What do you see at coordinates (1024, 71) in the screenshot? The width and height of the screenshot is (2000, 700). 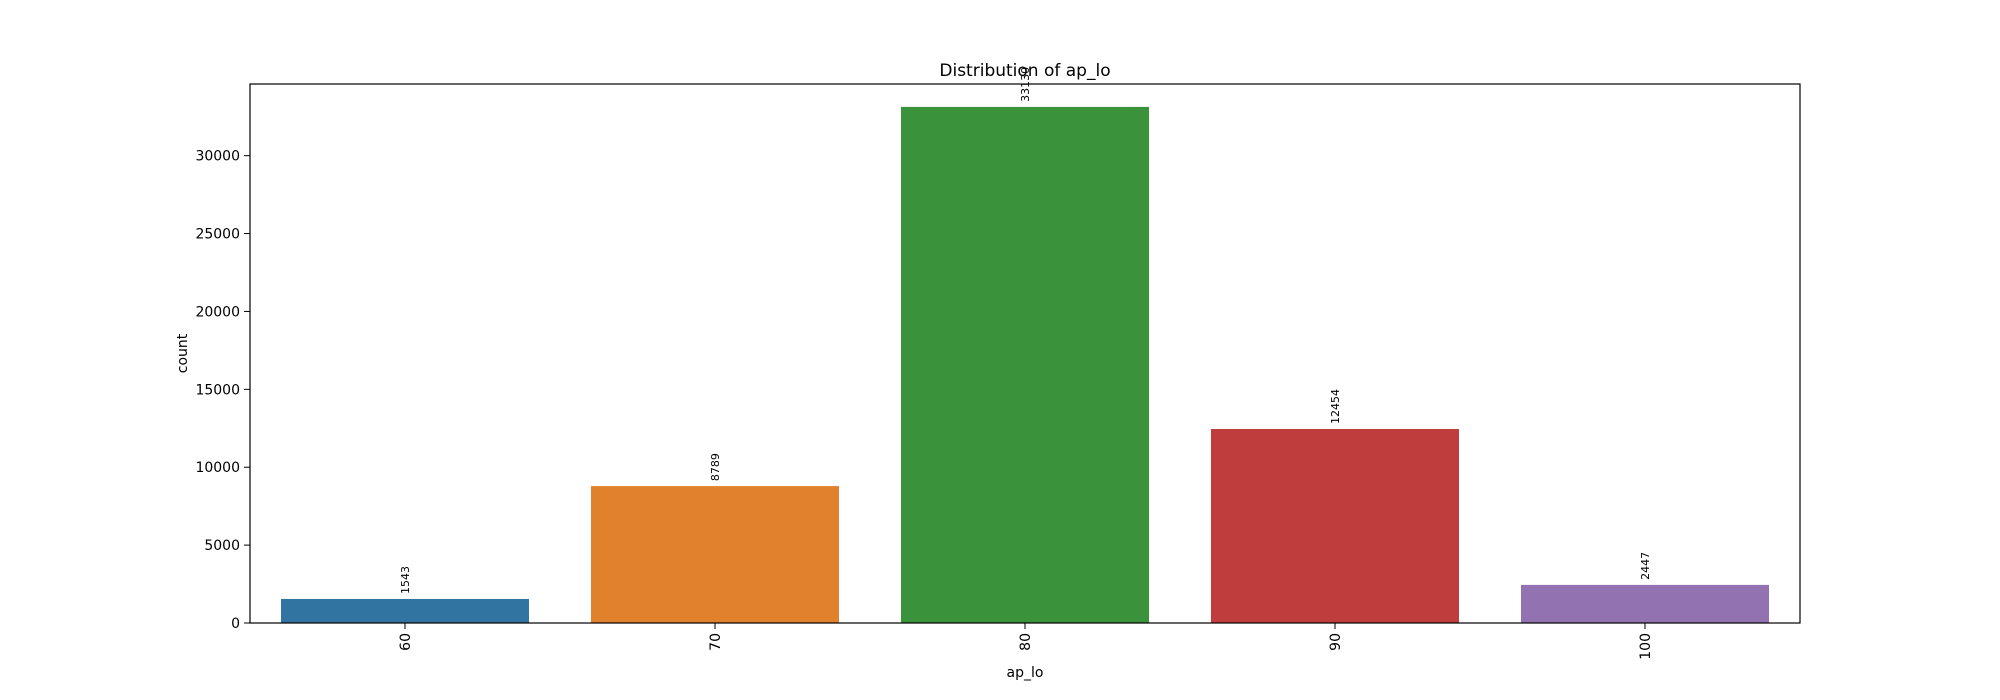 I see `chart-title: Distribution of ap_lo` at bounding box center [1024, 71].